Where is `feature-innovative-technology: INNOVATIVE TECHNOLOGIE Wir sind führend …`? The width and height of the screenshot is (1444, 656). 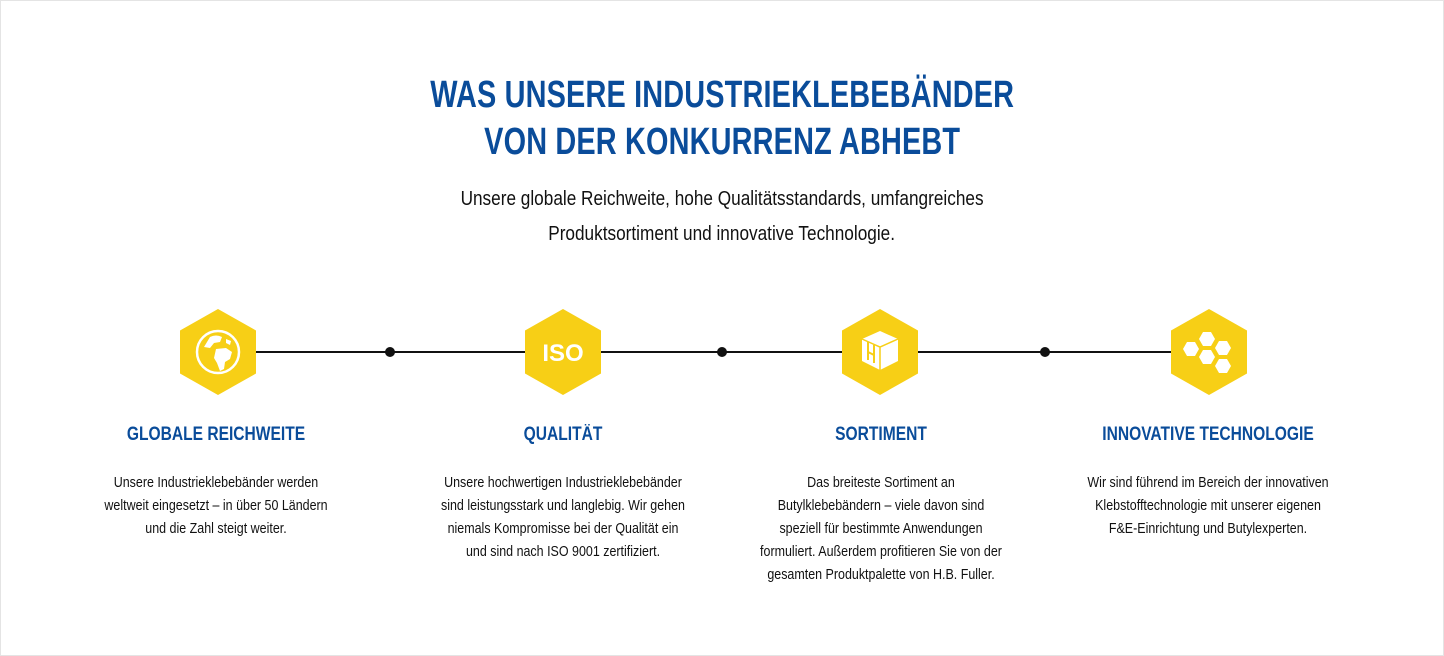
feature-innovative-technology: INNOVATIVE TECHNOLOGIE Wir sind führend … is located at coordinates (1208, 482).